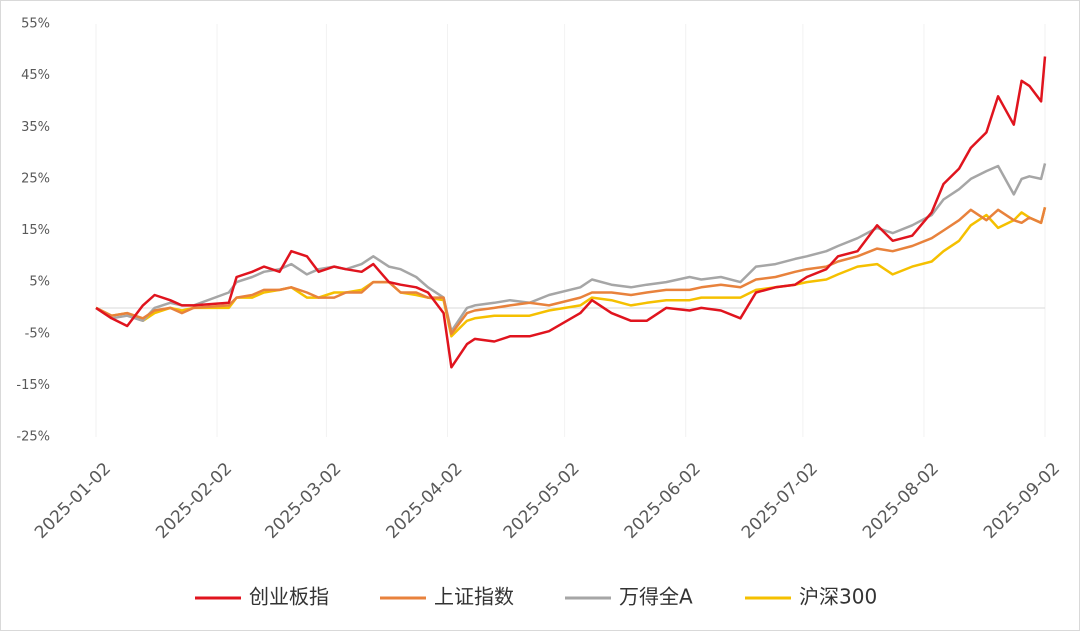 This screenshot has height=631, width=1080. What do you see at coordinates (838, 597) in the screenshot?
I see `legend-label: 沪深300` at bounding box center [838, 597].